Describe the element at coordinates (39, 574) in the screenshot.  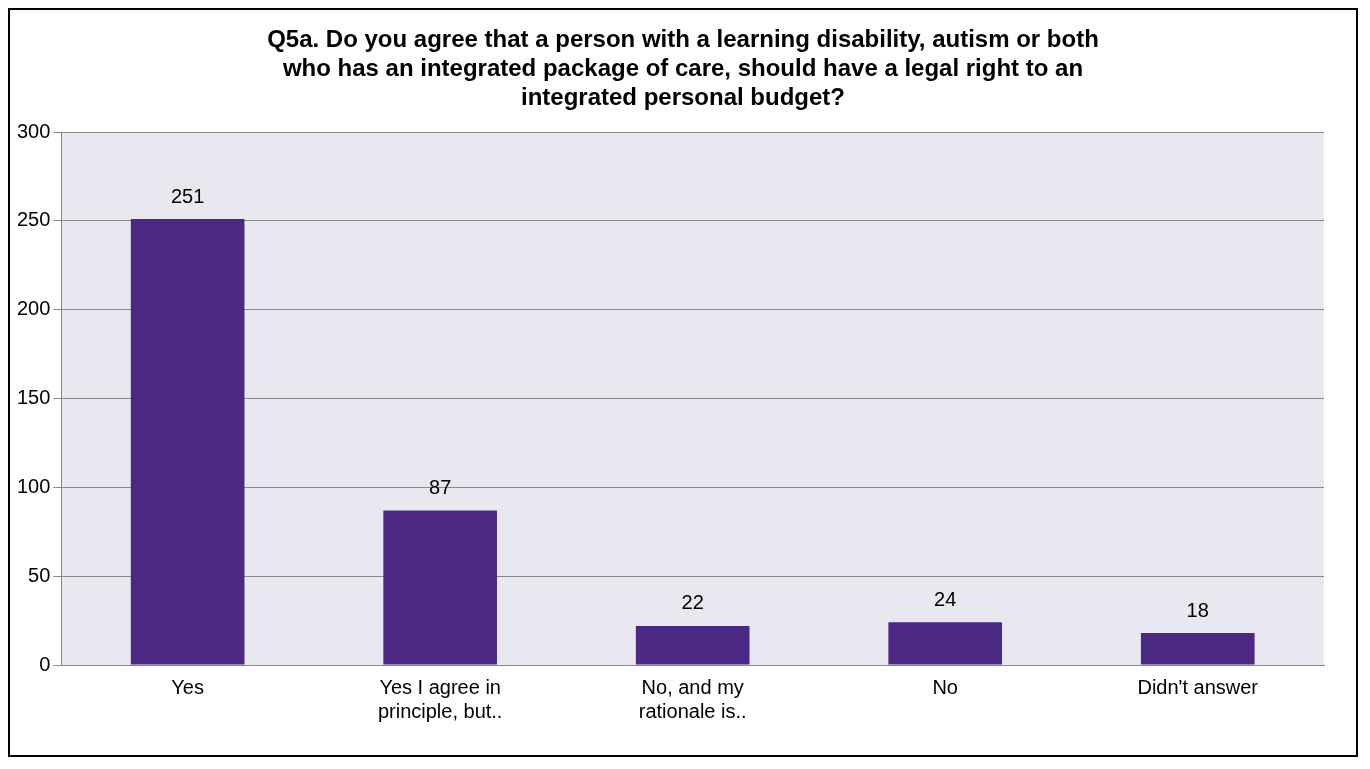
I see `y-tick-label: 50` at that location.